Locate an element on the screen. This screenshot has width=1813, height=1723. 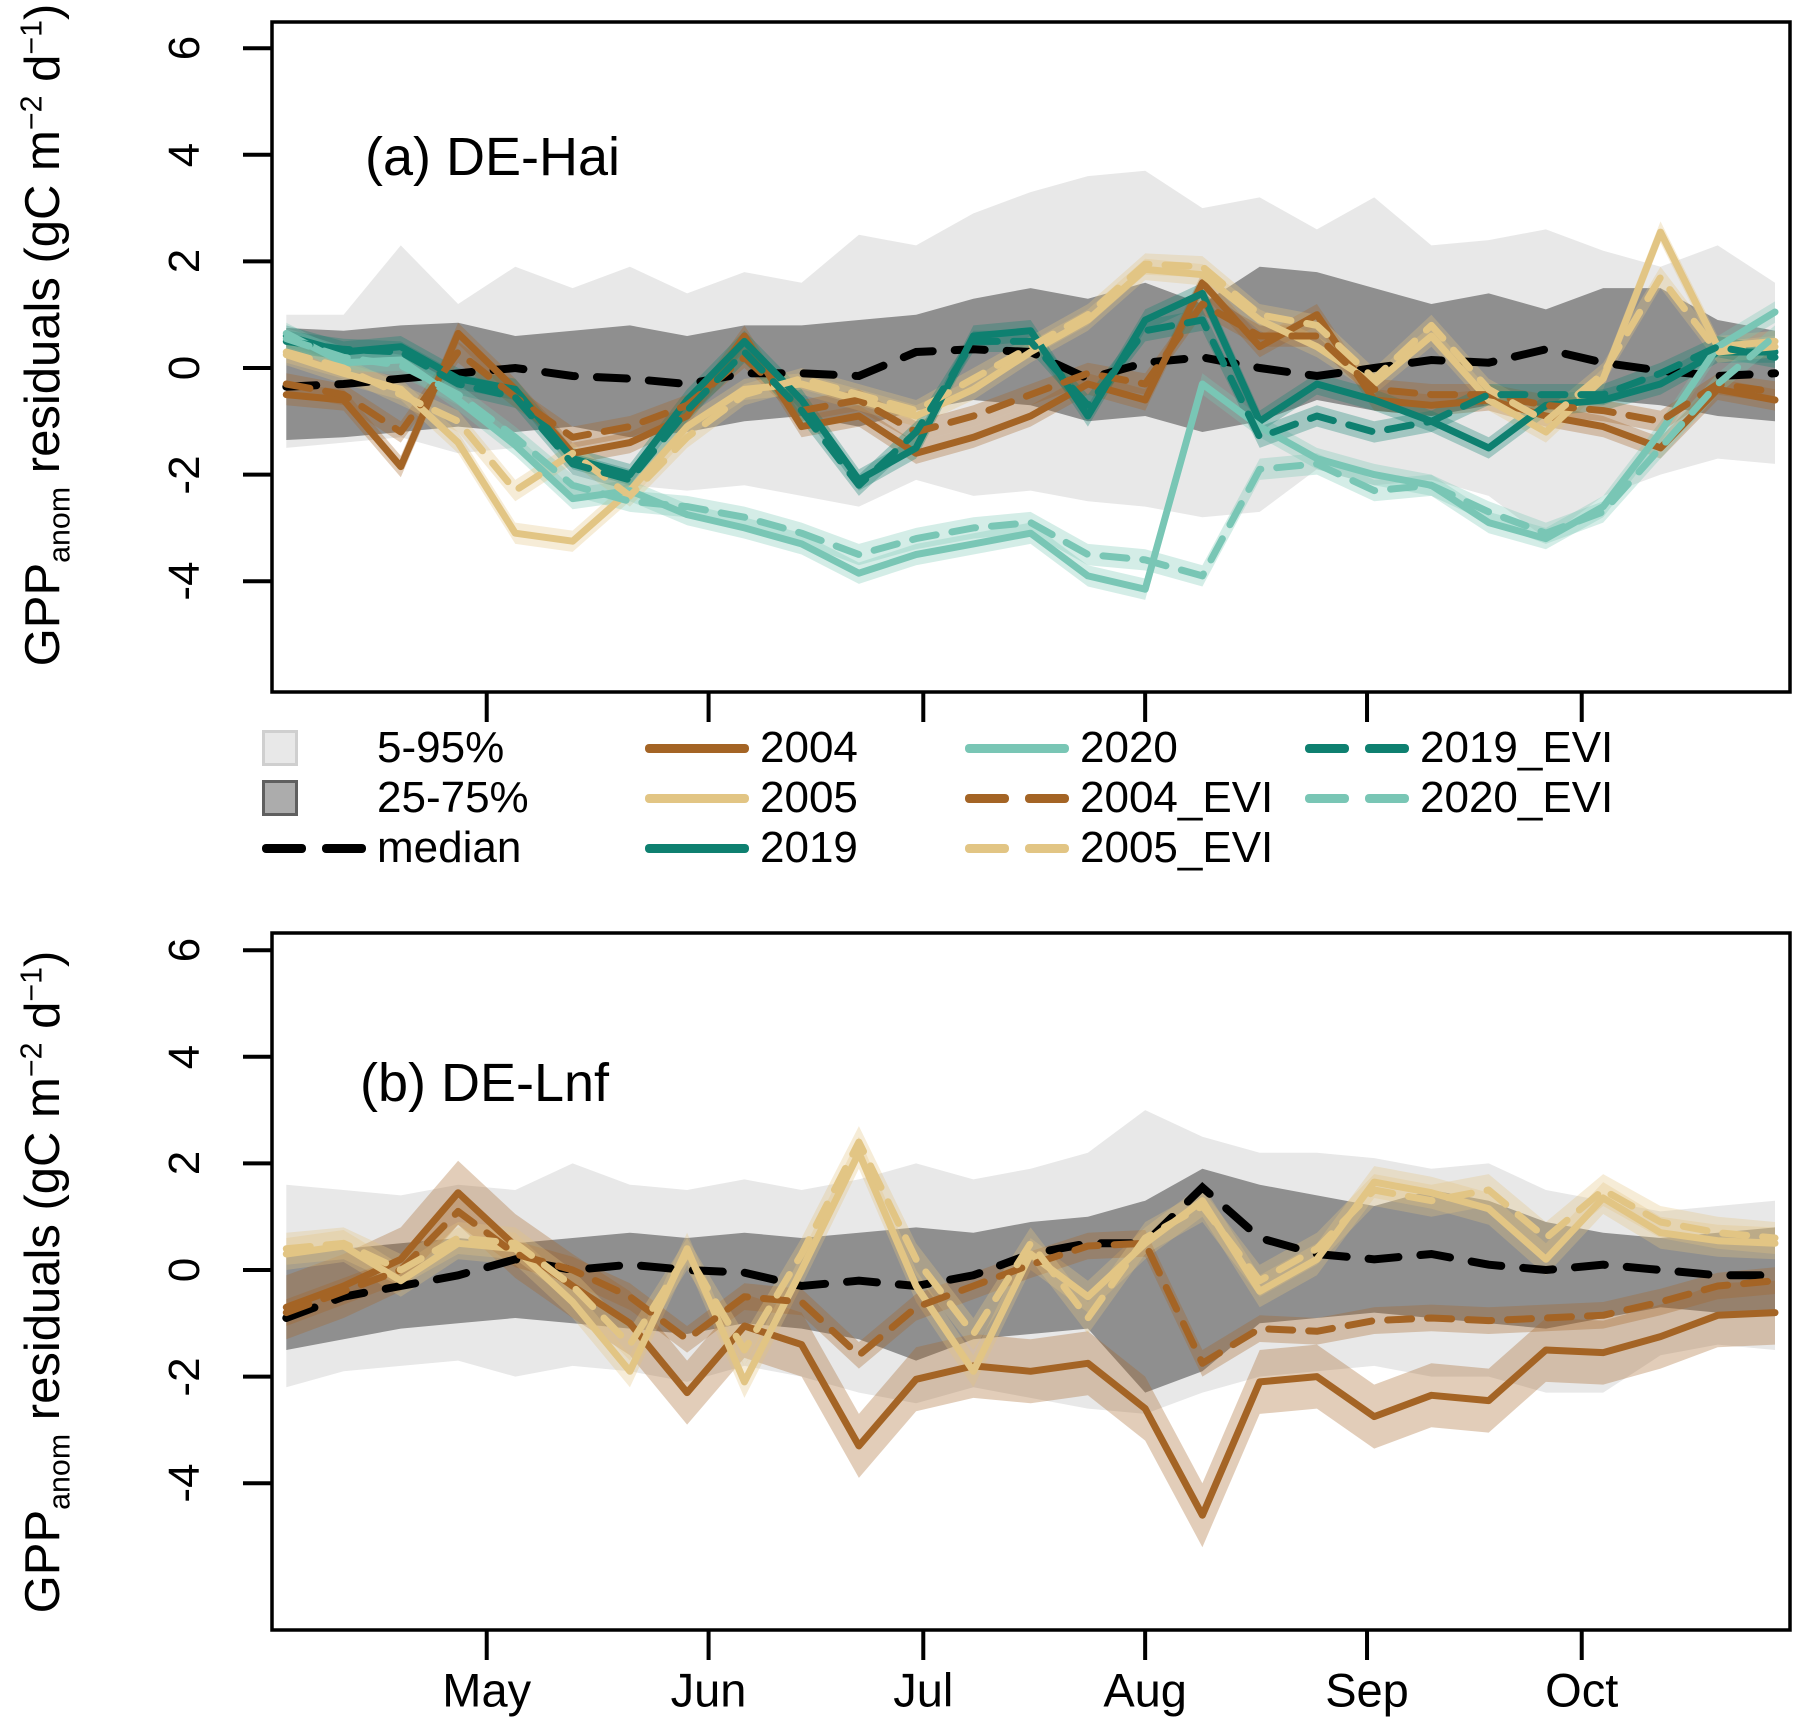
y-tick-label--2-panel-b: -2 is located at coordinates (184, 1377).